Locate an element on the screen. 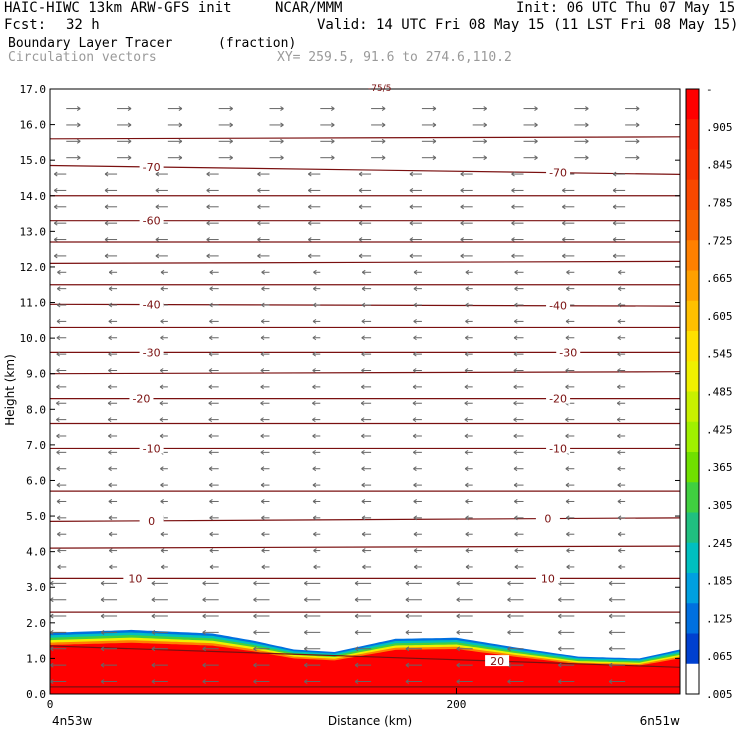 The width and height of the screenshot is (740, 740). y-tick-label: 9.0 is located at coordinates (36, 374).